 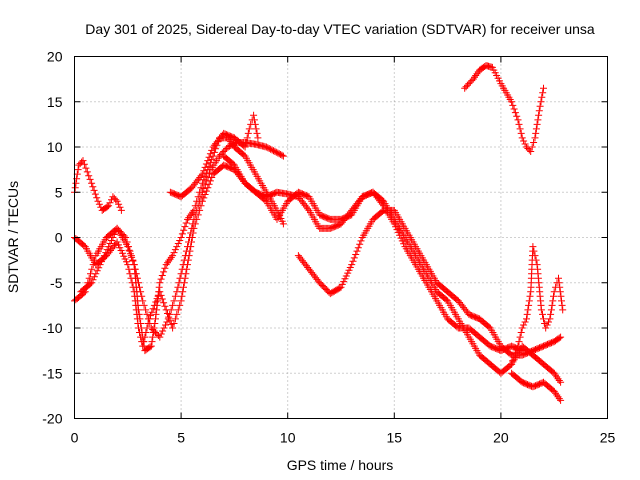 I want to click on y-tick-label: 20, so click(x=55, y=57).